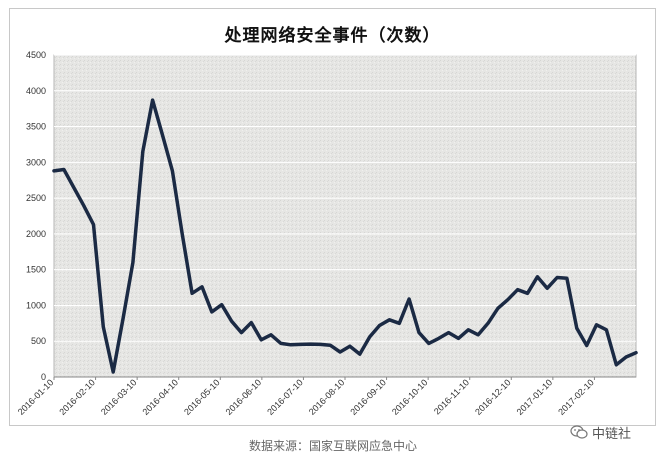 This screenshot has width=666, height=460. I want to click on x-tick-label: 2016-10-10, so click(410, 397).